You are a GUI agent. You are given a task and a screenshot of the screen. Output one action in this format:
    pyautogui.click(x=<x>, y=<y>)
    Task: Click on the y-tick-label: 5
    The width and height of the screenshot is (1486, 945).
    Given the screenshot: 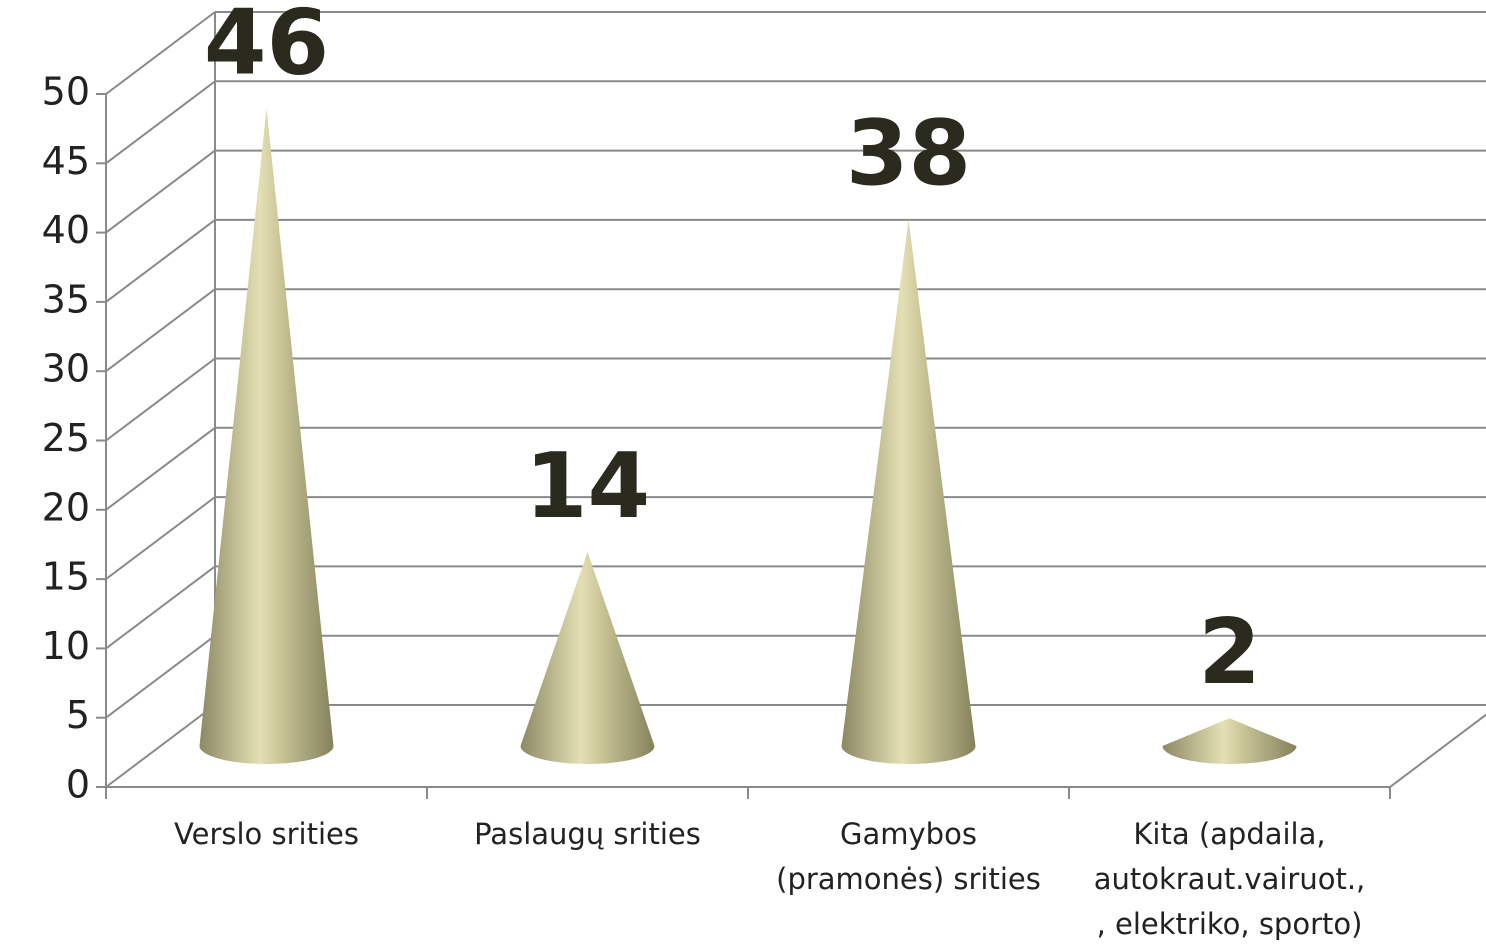 What is the action you would take?
    pyautogui.click(x=78, y=715)
    